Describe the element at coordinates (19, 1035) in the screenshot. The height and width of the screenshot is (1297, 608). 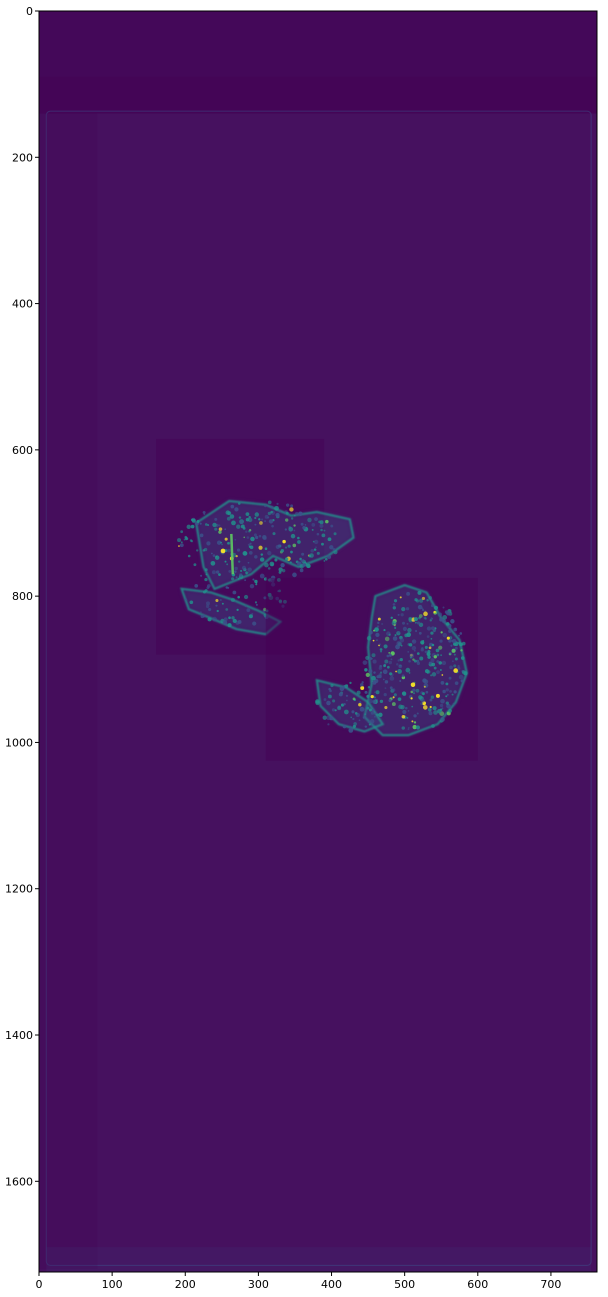
I see `y-tick-label: 1400` at that location.